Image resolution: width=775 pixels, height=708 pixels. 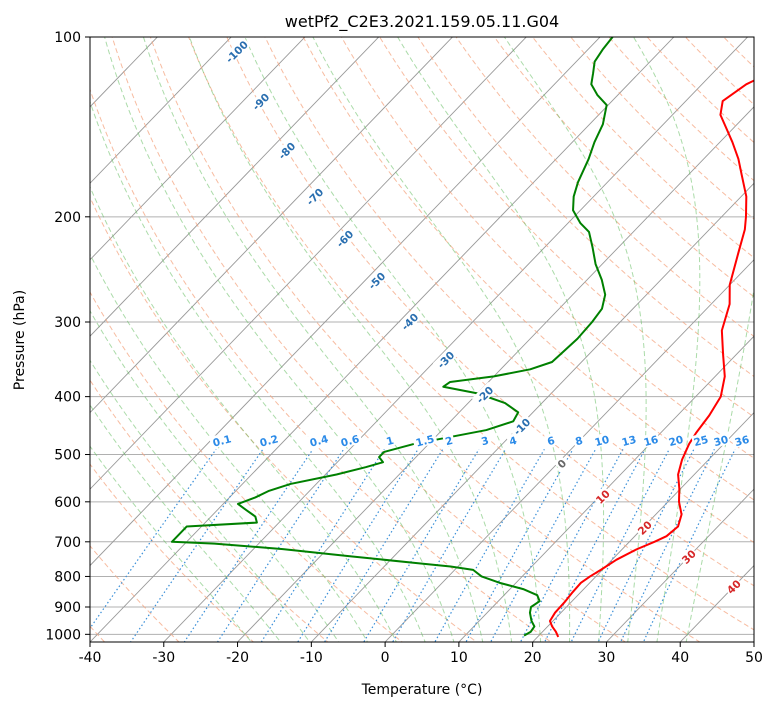 I want to click on mixing-ratio-label-group: 1.5, so click(x=424, y=440).